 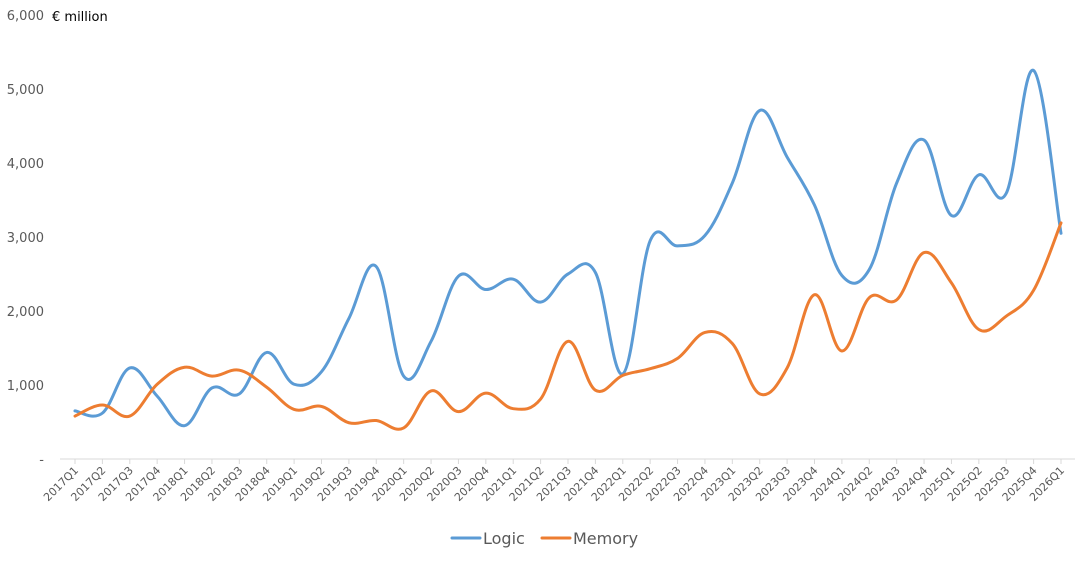 I want to click on y-tick-label: 1,000, so click(x=25, y=386).